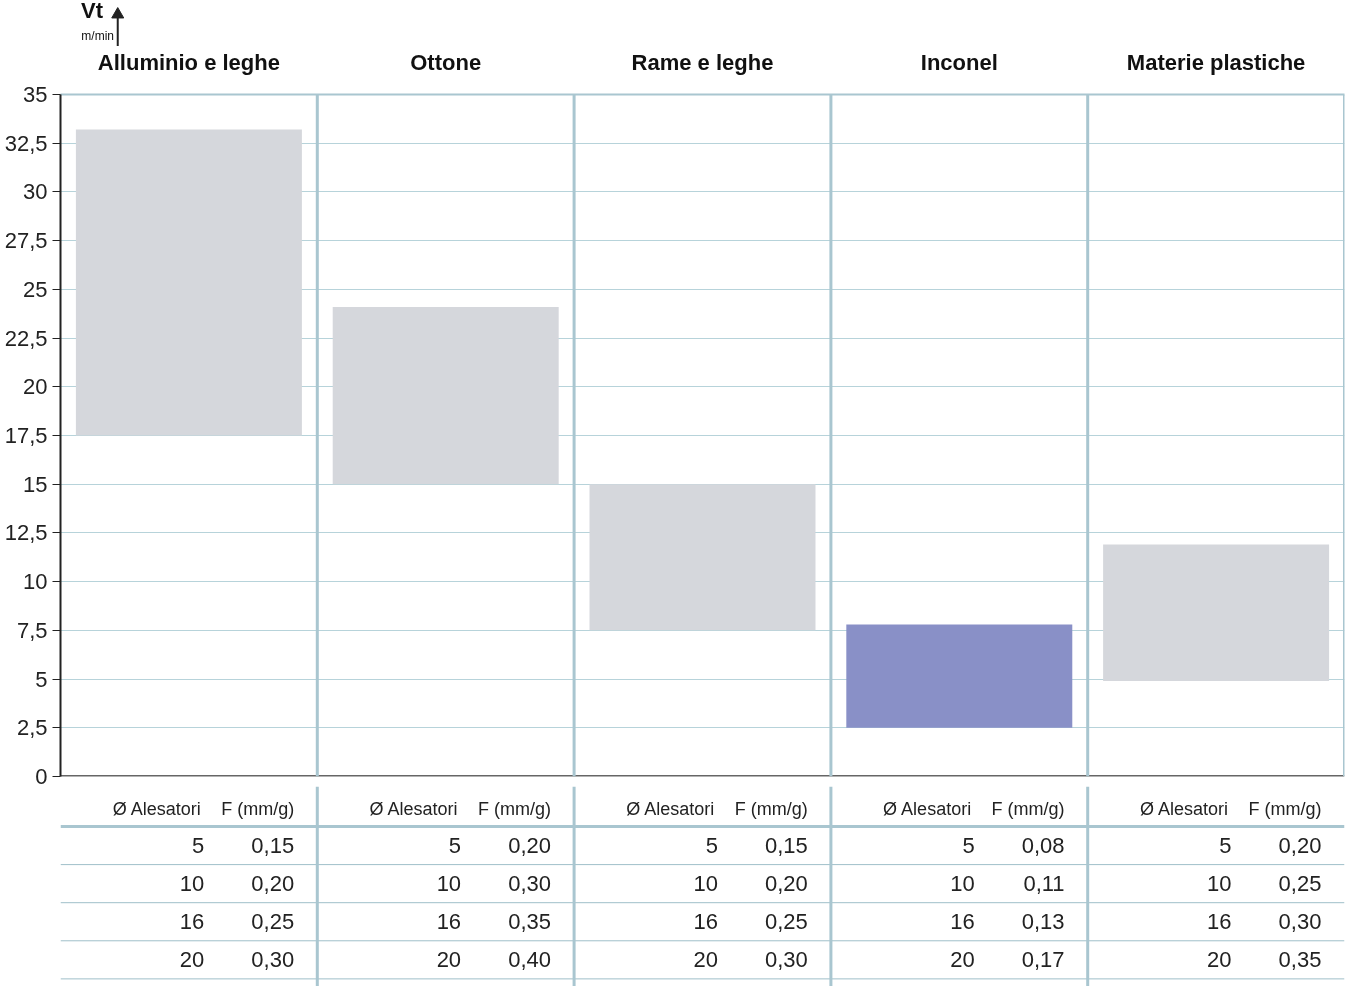  Describe the element at coordinates (959, 62) in the screenshot. I see `x-tick-label: Inconel` at that location.